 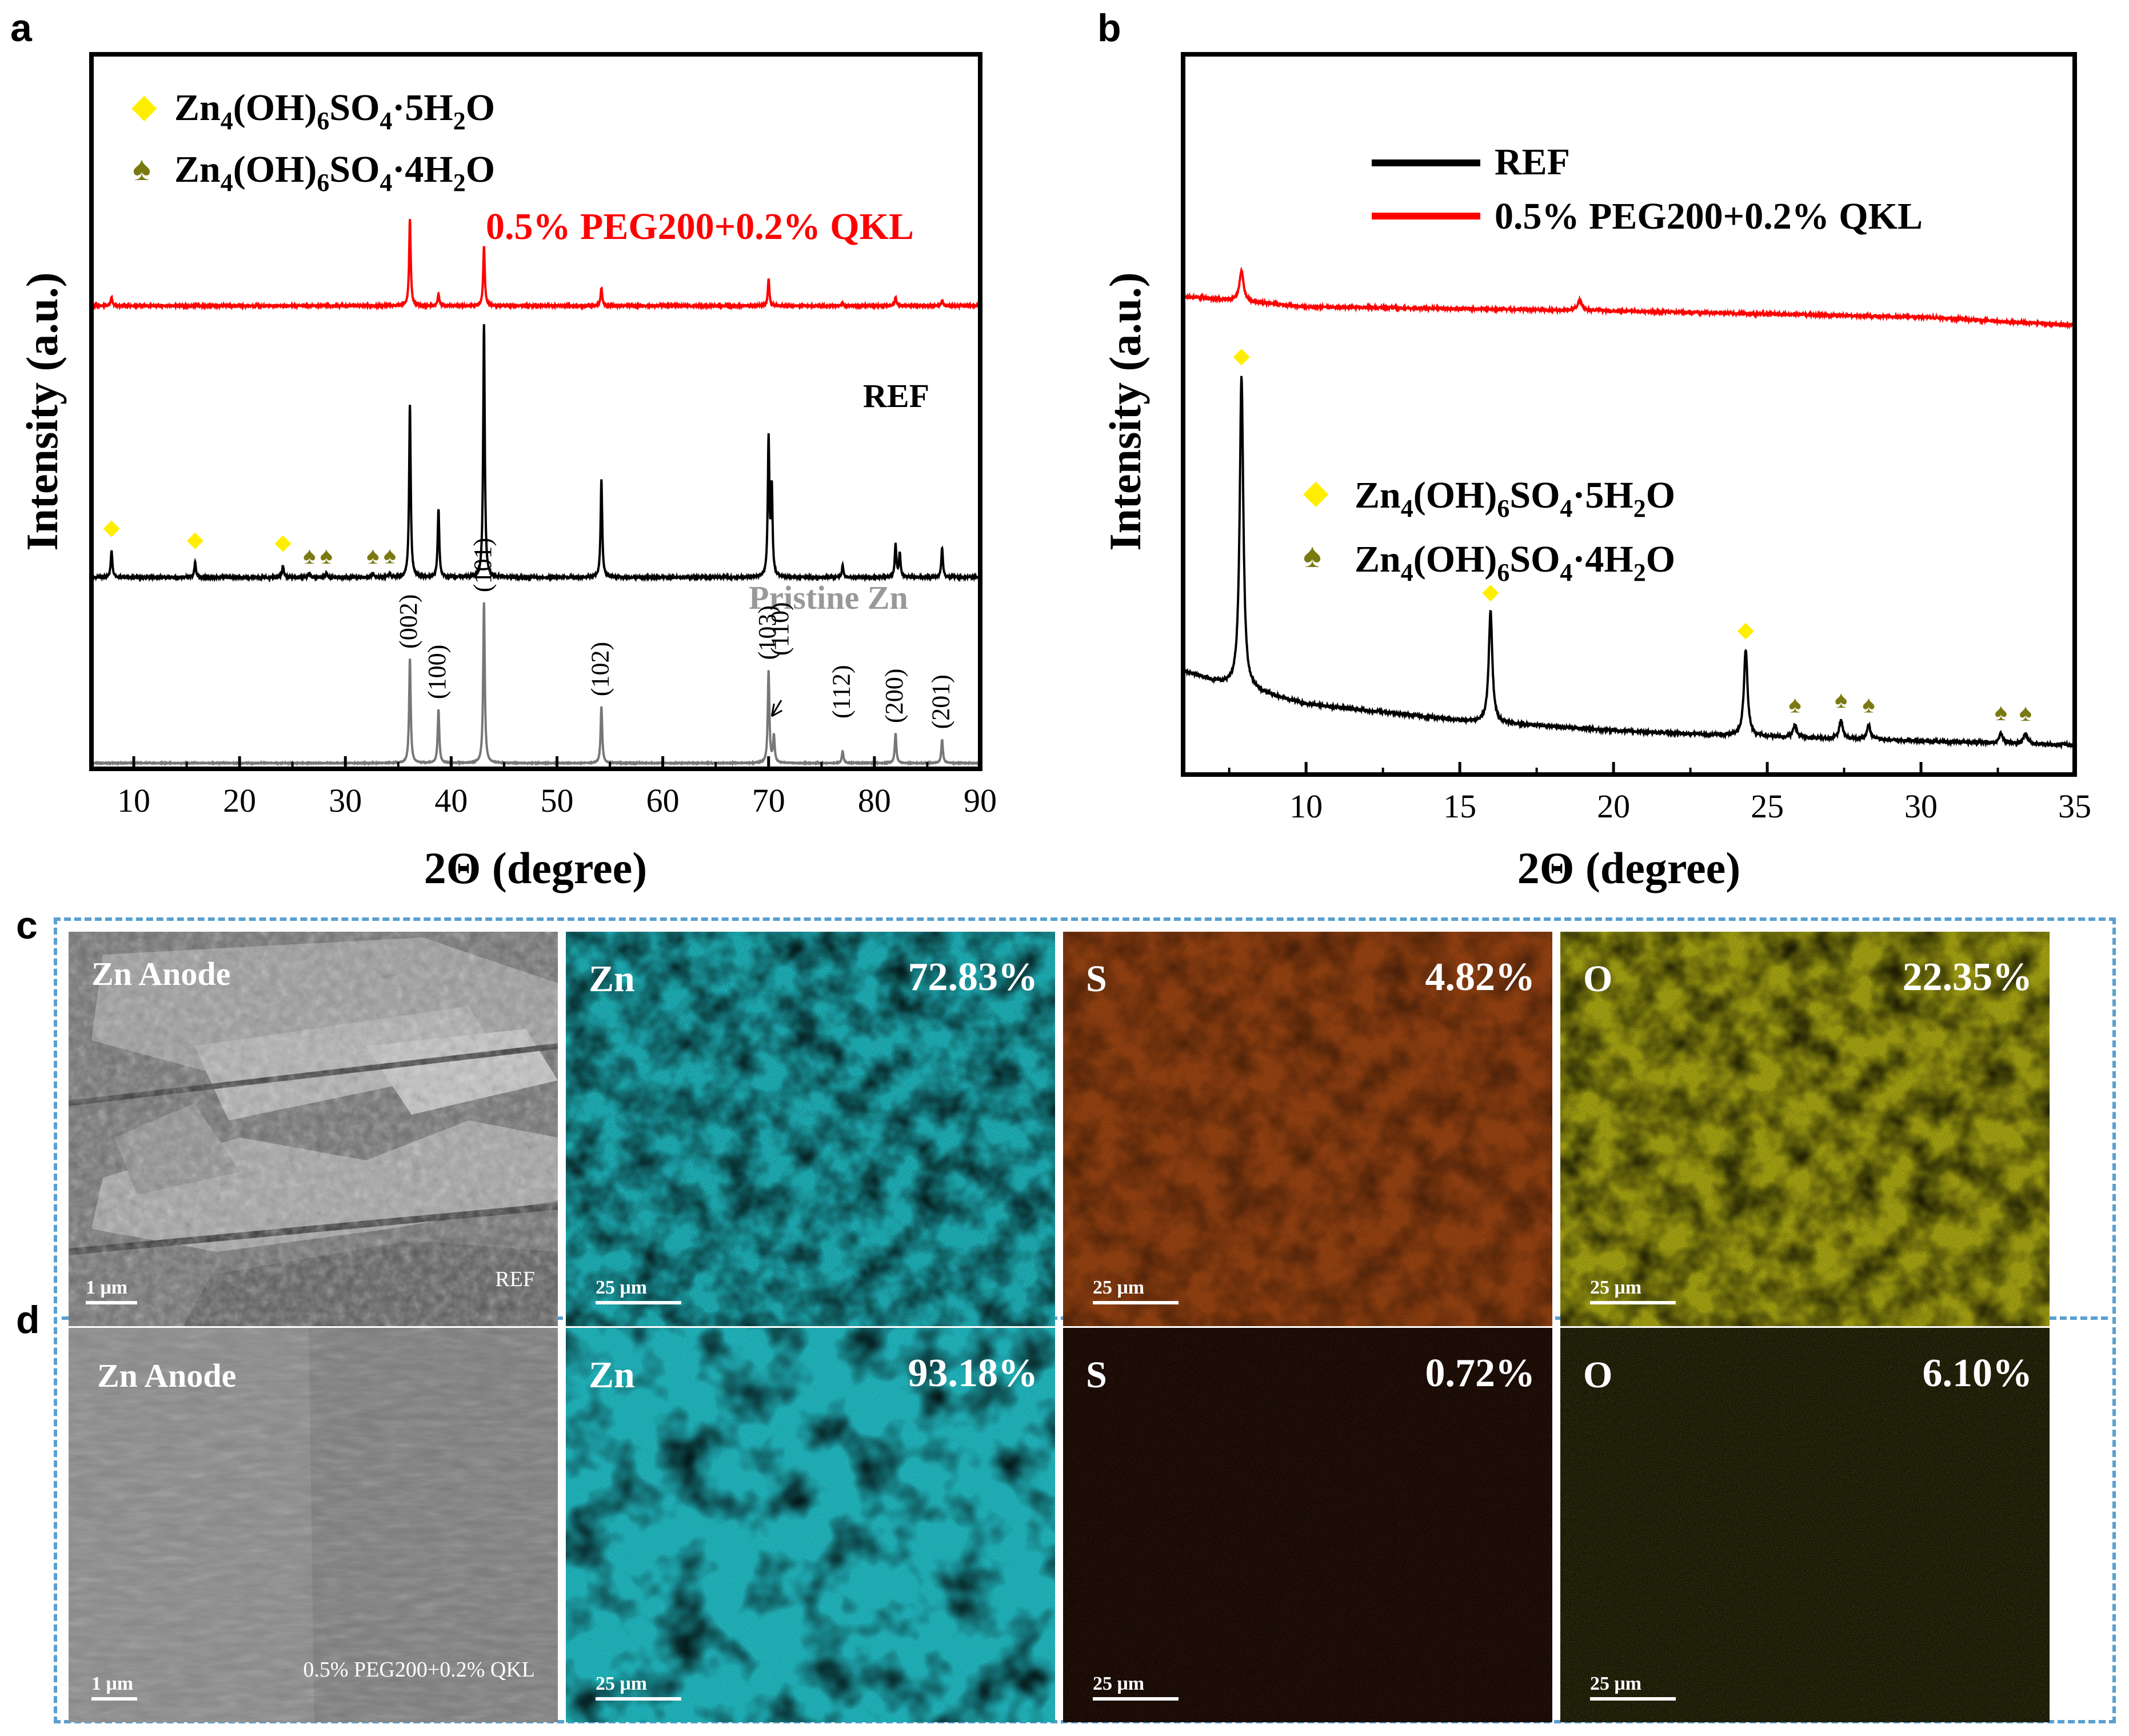 I want to click on sem-texture-c, so click(x=314, y=1129).